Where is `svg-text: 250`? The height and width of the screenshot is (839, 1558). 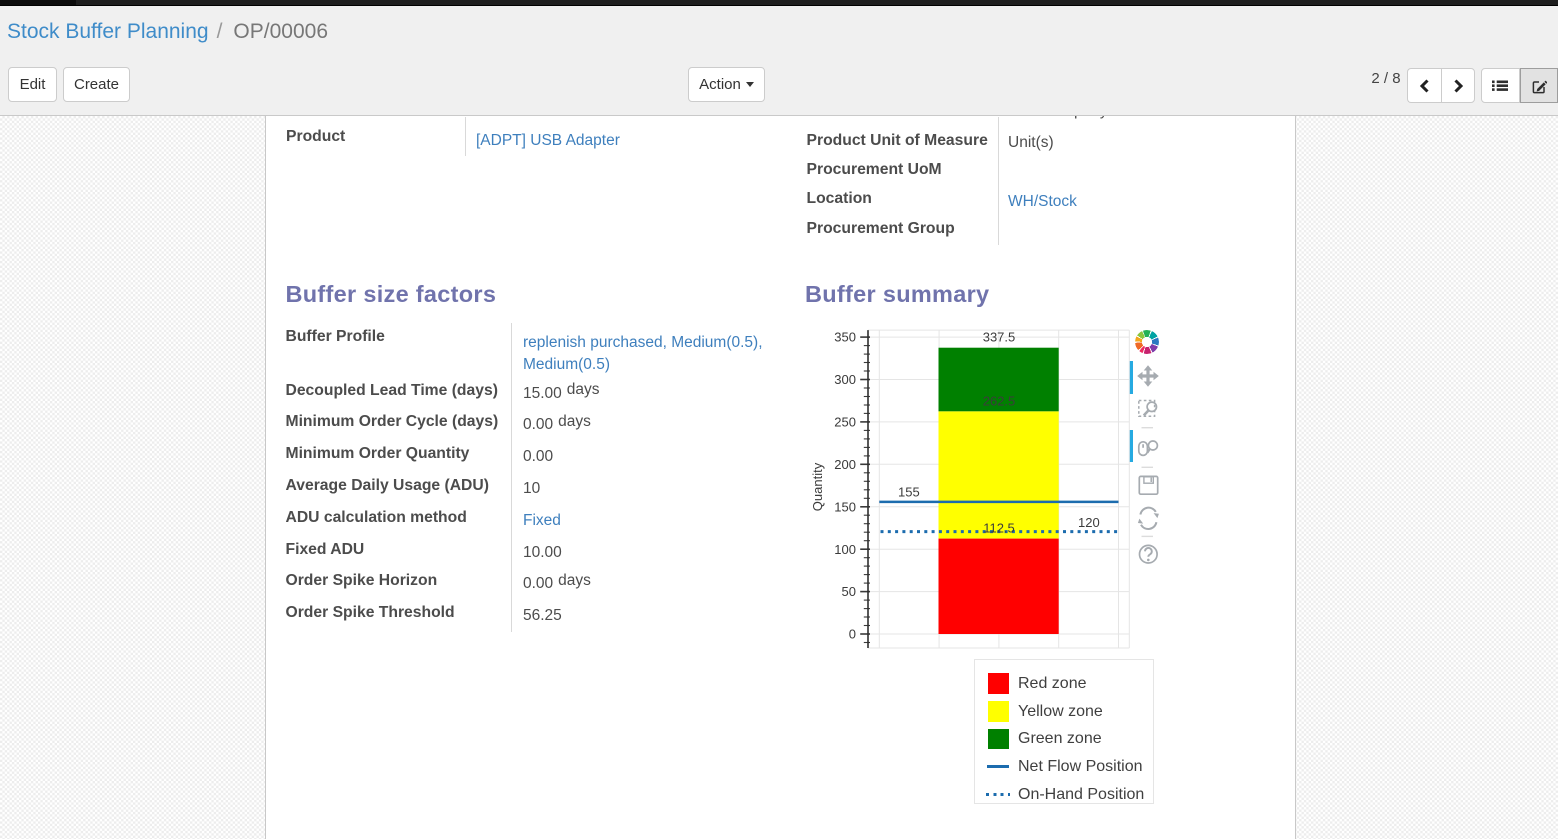 svg-text: 250 is located at coordinates (845, 422).